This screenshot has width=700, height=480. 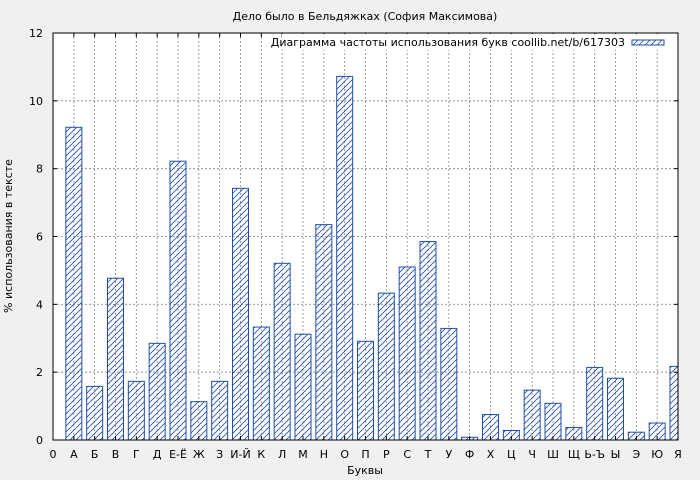 I want to click on x-tick-label: Т, so click(x=428, y=454).